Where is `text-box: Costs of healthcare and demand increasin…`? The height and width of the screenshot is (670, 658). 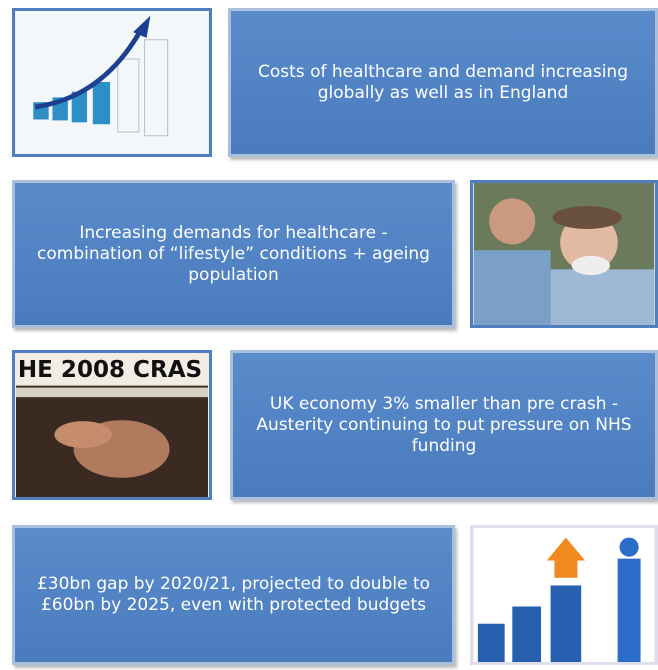
text-box: Costs of healthcare and demand increasin… is located at coordinates (443, 82).